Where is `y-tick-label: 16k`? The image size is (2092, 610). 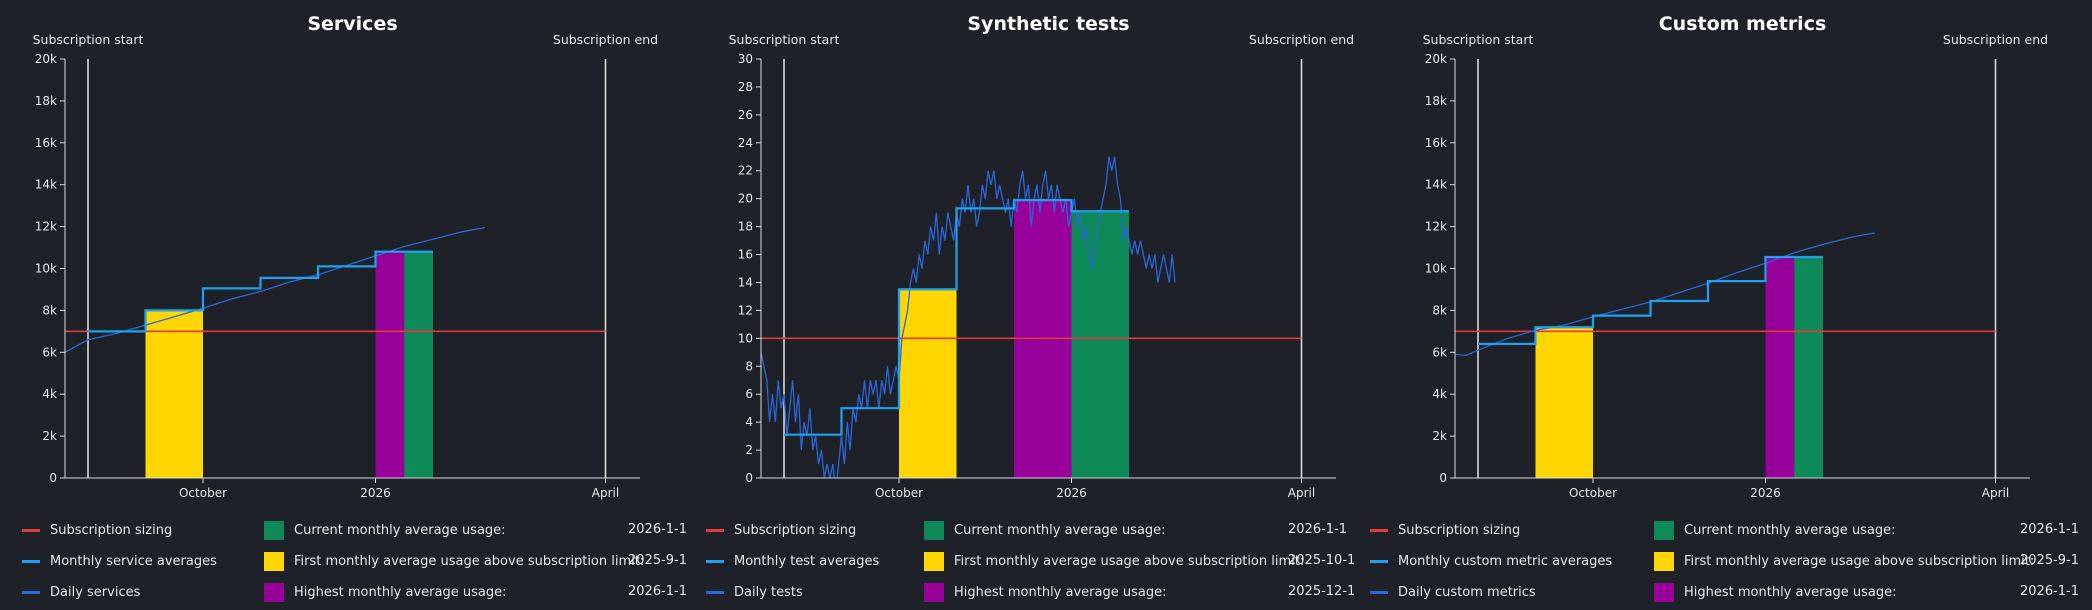
y-tick-label: 16k is located at coordinates (46, 143).